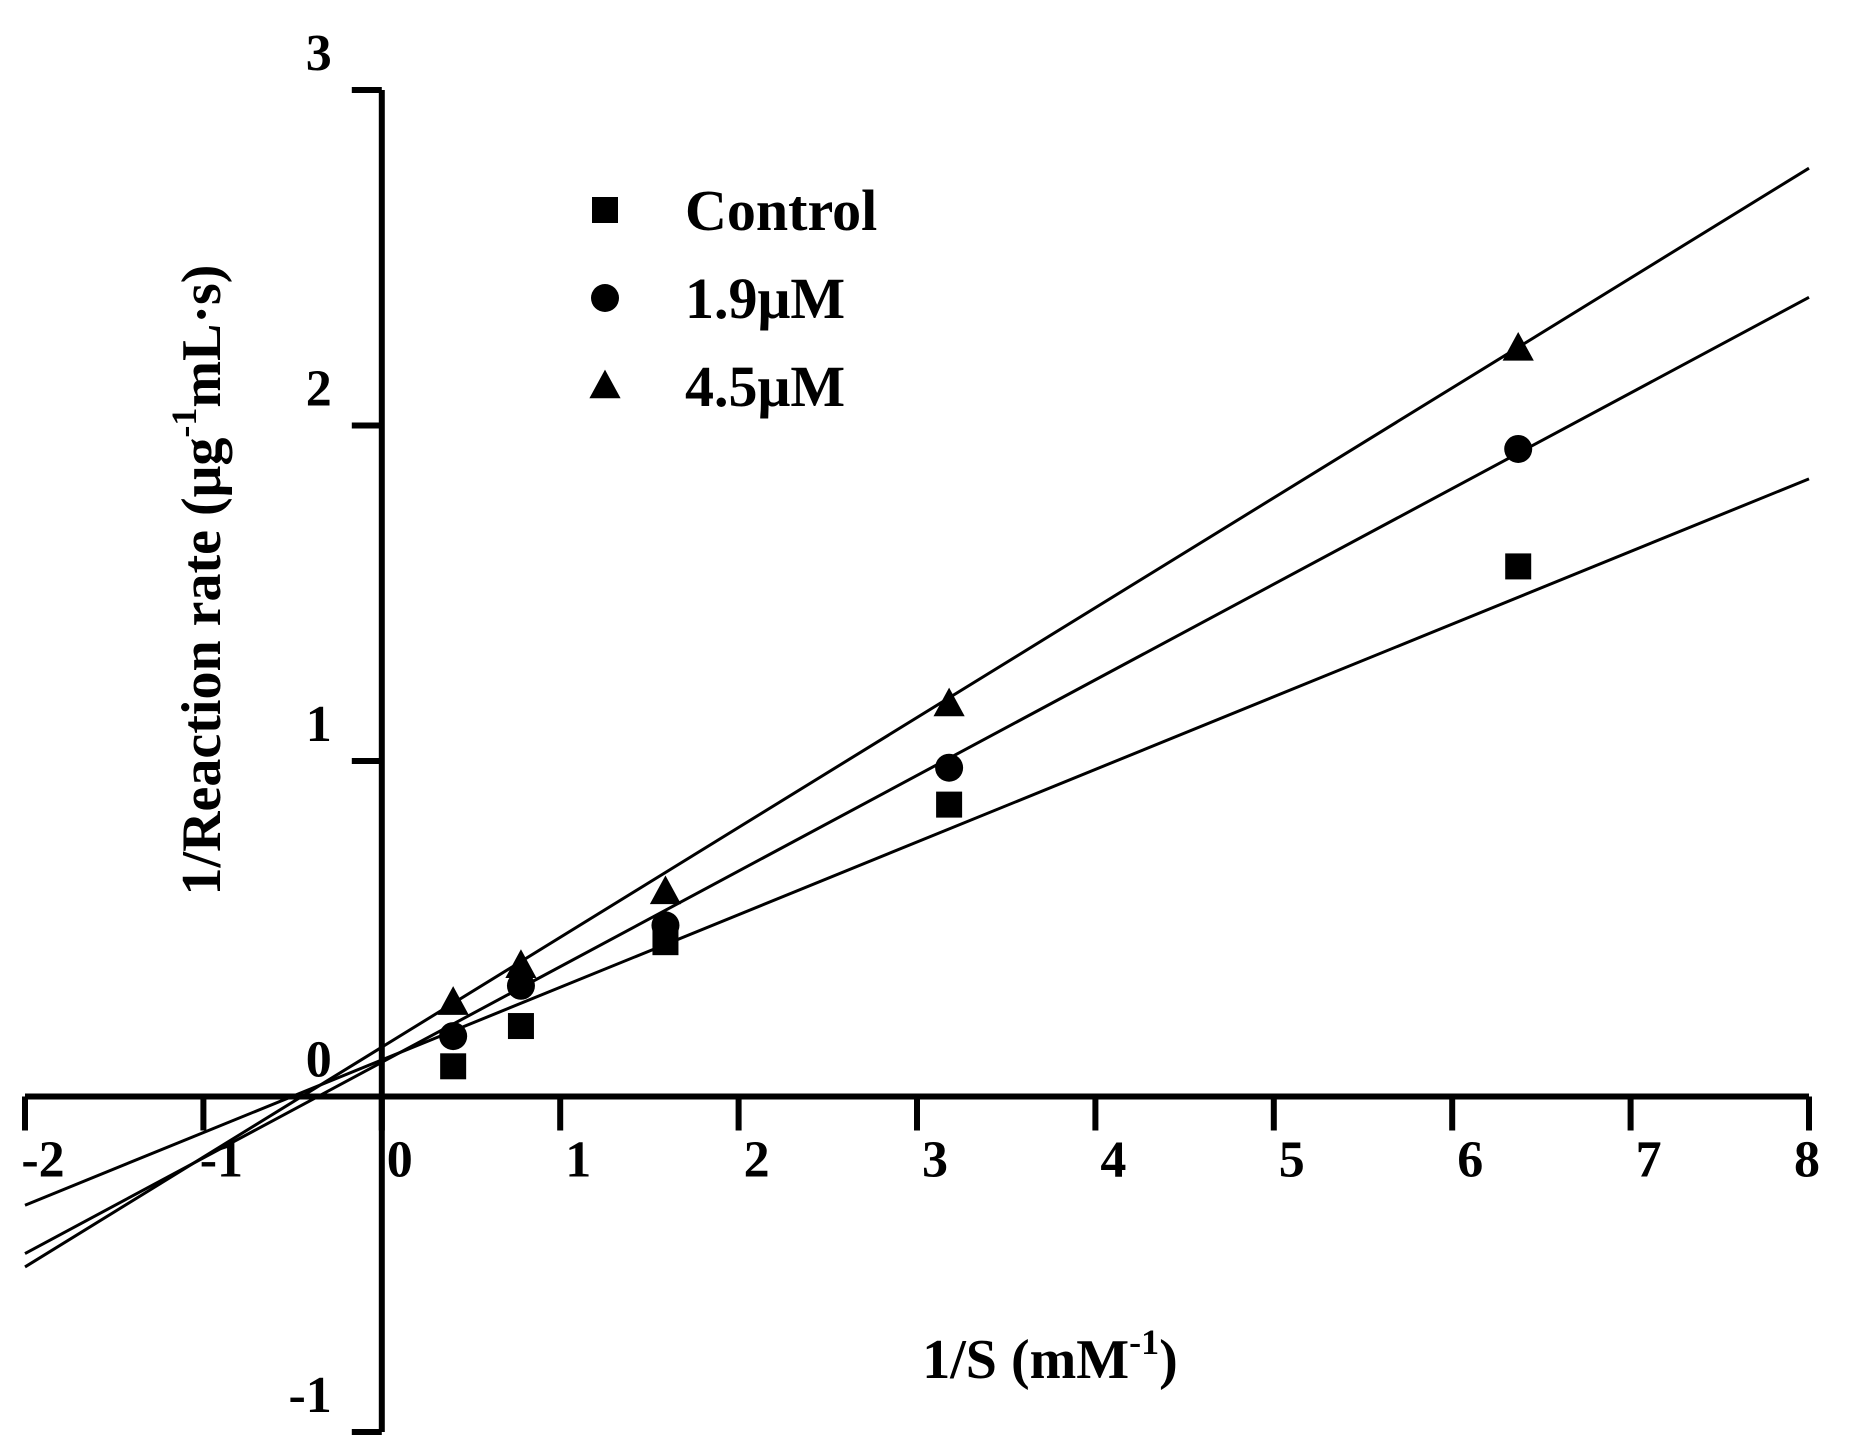 This screenshot has width=1859, height=1451. What do you see at coordinates (605, 384) in the screenshot?
I see `legend-marker-4-5um` at bounding box center [605, 384].